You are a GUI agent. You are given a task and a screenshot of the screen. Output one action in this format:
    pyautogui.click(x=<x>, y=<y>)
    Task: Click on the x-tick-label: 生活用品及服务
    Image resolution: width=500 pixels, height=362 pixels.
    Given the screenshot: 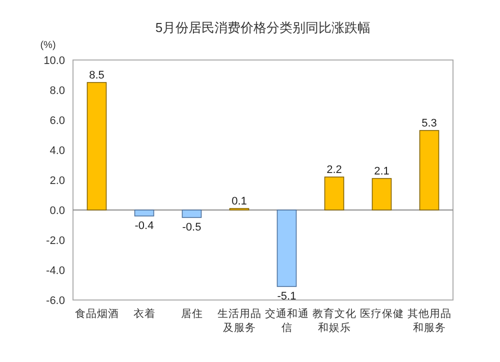 What is the action you would take?
    pyautogui.click(x=239, y=320)
    